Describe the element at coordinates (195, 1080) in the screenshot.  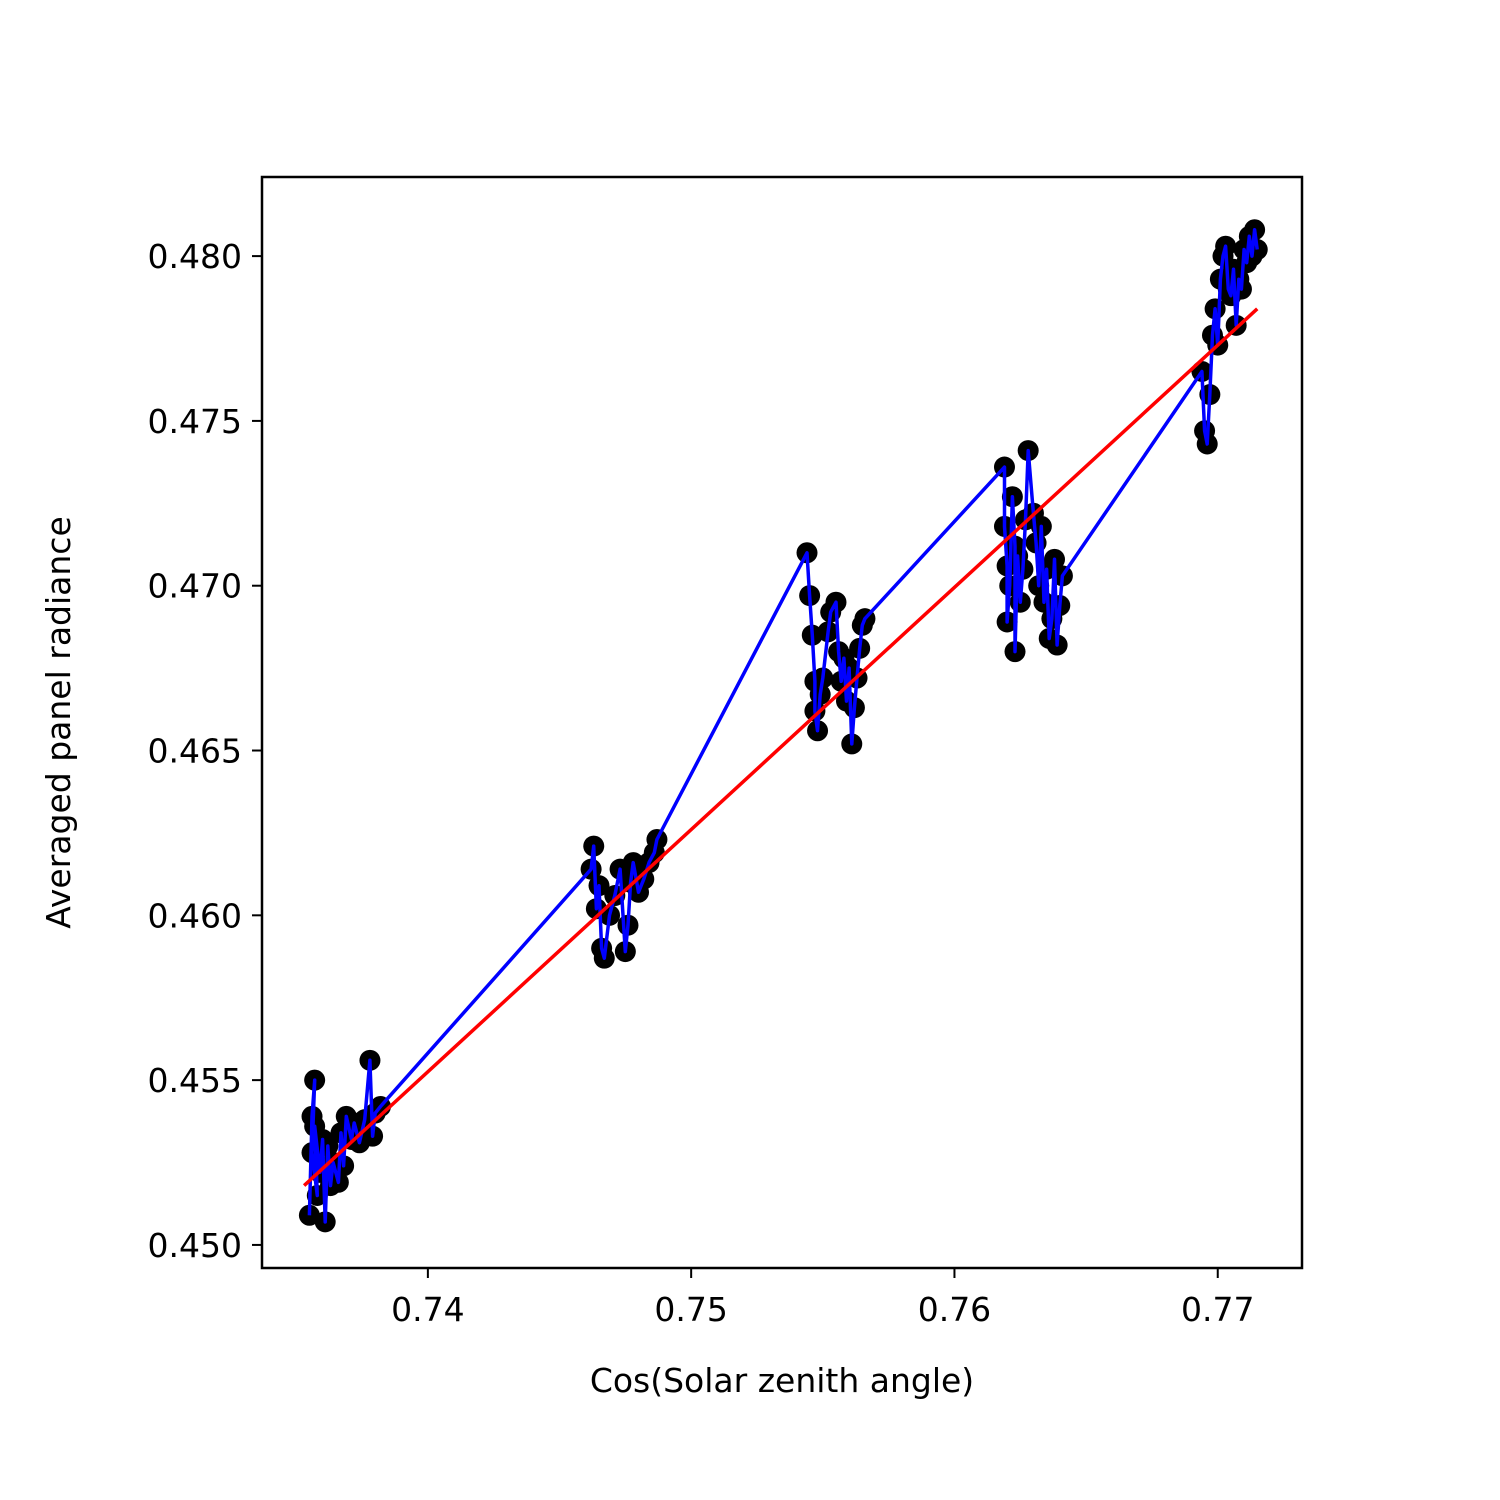
I see `y-tick-label: 0.455` at that location.